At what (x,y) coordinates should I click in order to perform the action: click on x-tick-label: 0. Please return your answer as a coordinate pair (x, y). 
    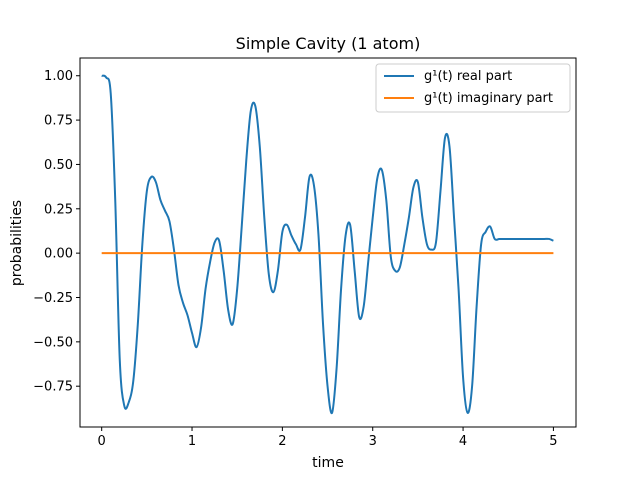
    Looking at the image, I should click on (102, 441).